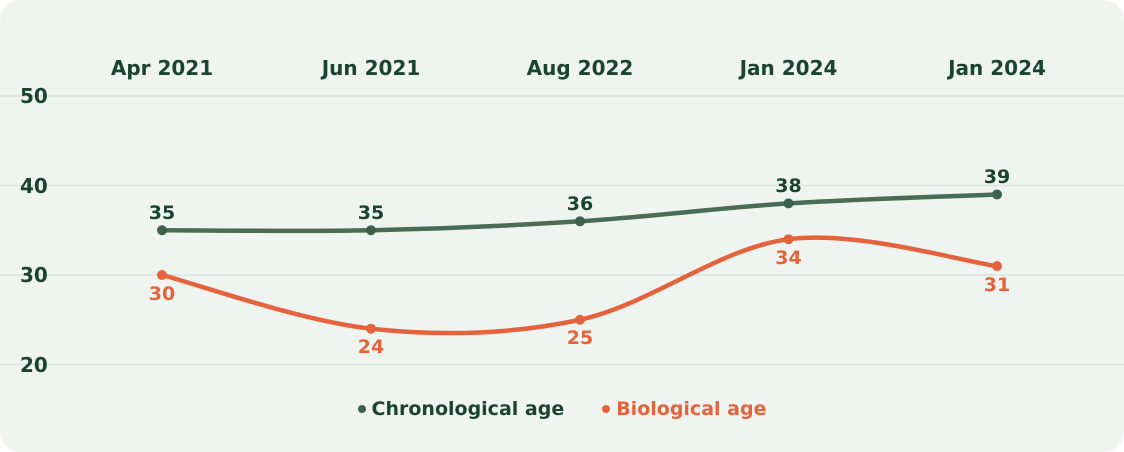 Image resolution: width=1124 pixels, height=452 pixels. What do you see at coordinates (580, 68) in the screenshot?
I see `x-axis-label: Aug 2022` at bounding box center [580, 68].